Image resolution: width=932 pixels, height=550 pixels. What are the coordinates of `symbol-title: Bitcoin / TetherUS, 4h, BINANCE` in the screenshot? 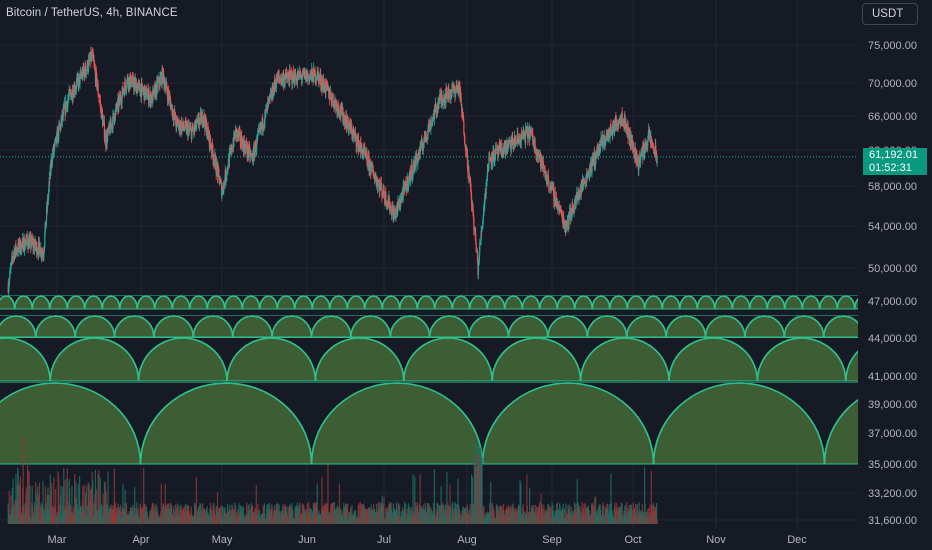 It's located at (92, 13).